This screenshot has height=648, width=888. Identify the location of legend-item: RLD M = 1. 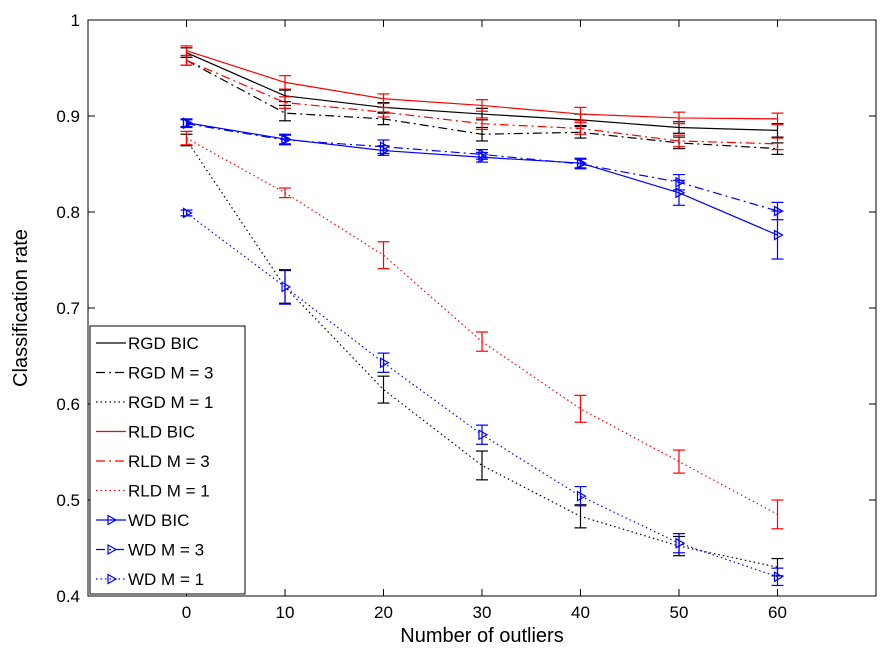
(153, 491).